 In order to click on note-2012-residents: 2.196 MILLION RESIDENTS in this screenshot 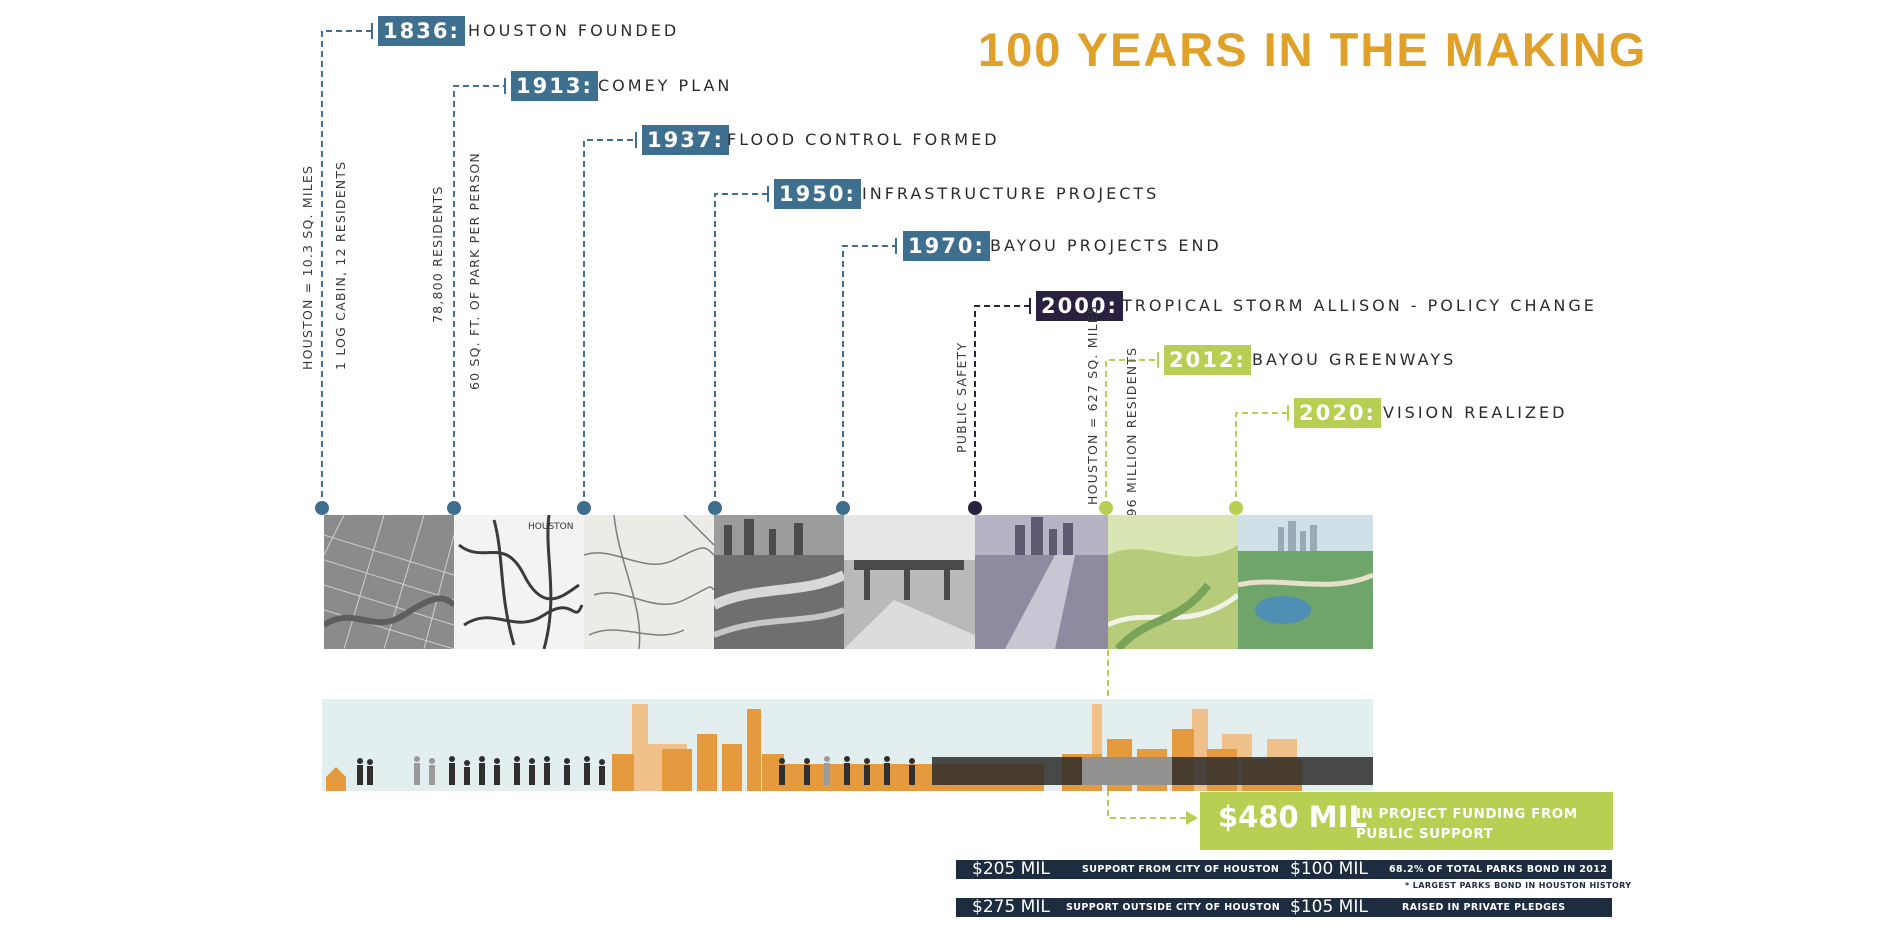, I will do `click(1131, 443)`.